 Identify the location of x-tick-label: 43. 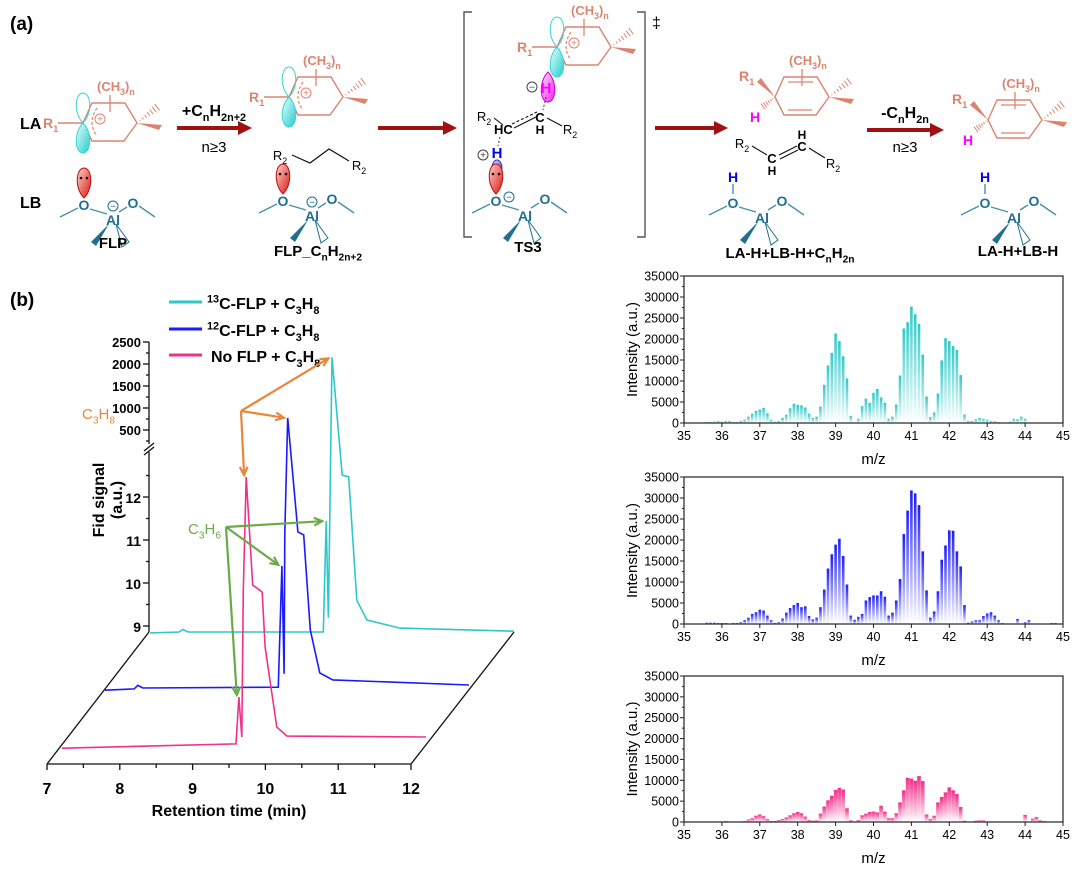
(987, 835).